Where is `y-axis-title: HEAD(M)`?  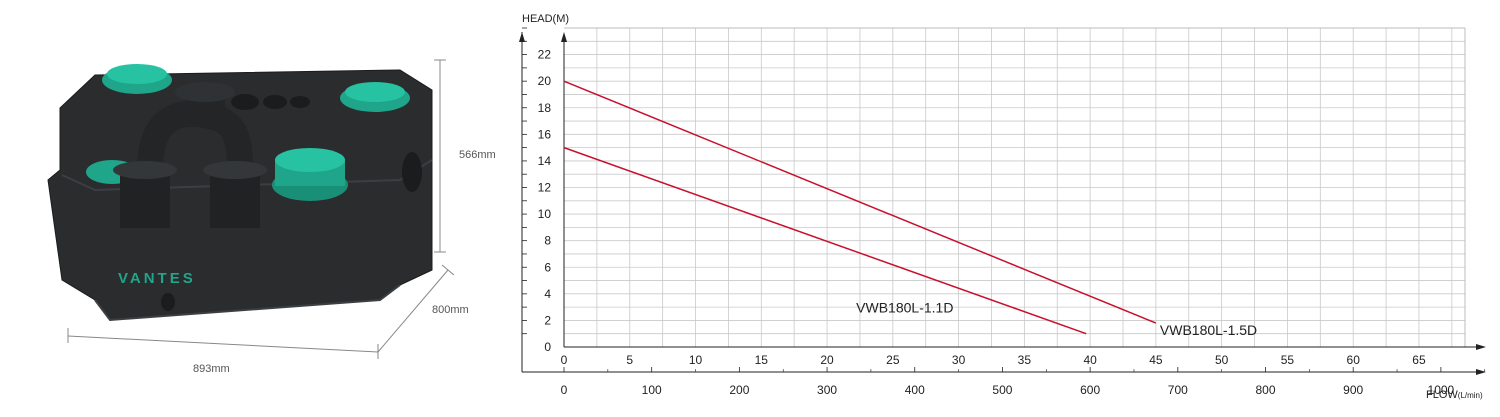 y-axis-title: HEAD(M) is located at coordinates (545, 19).